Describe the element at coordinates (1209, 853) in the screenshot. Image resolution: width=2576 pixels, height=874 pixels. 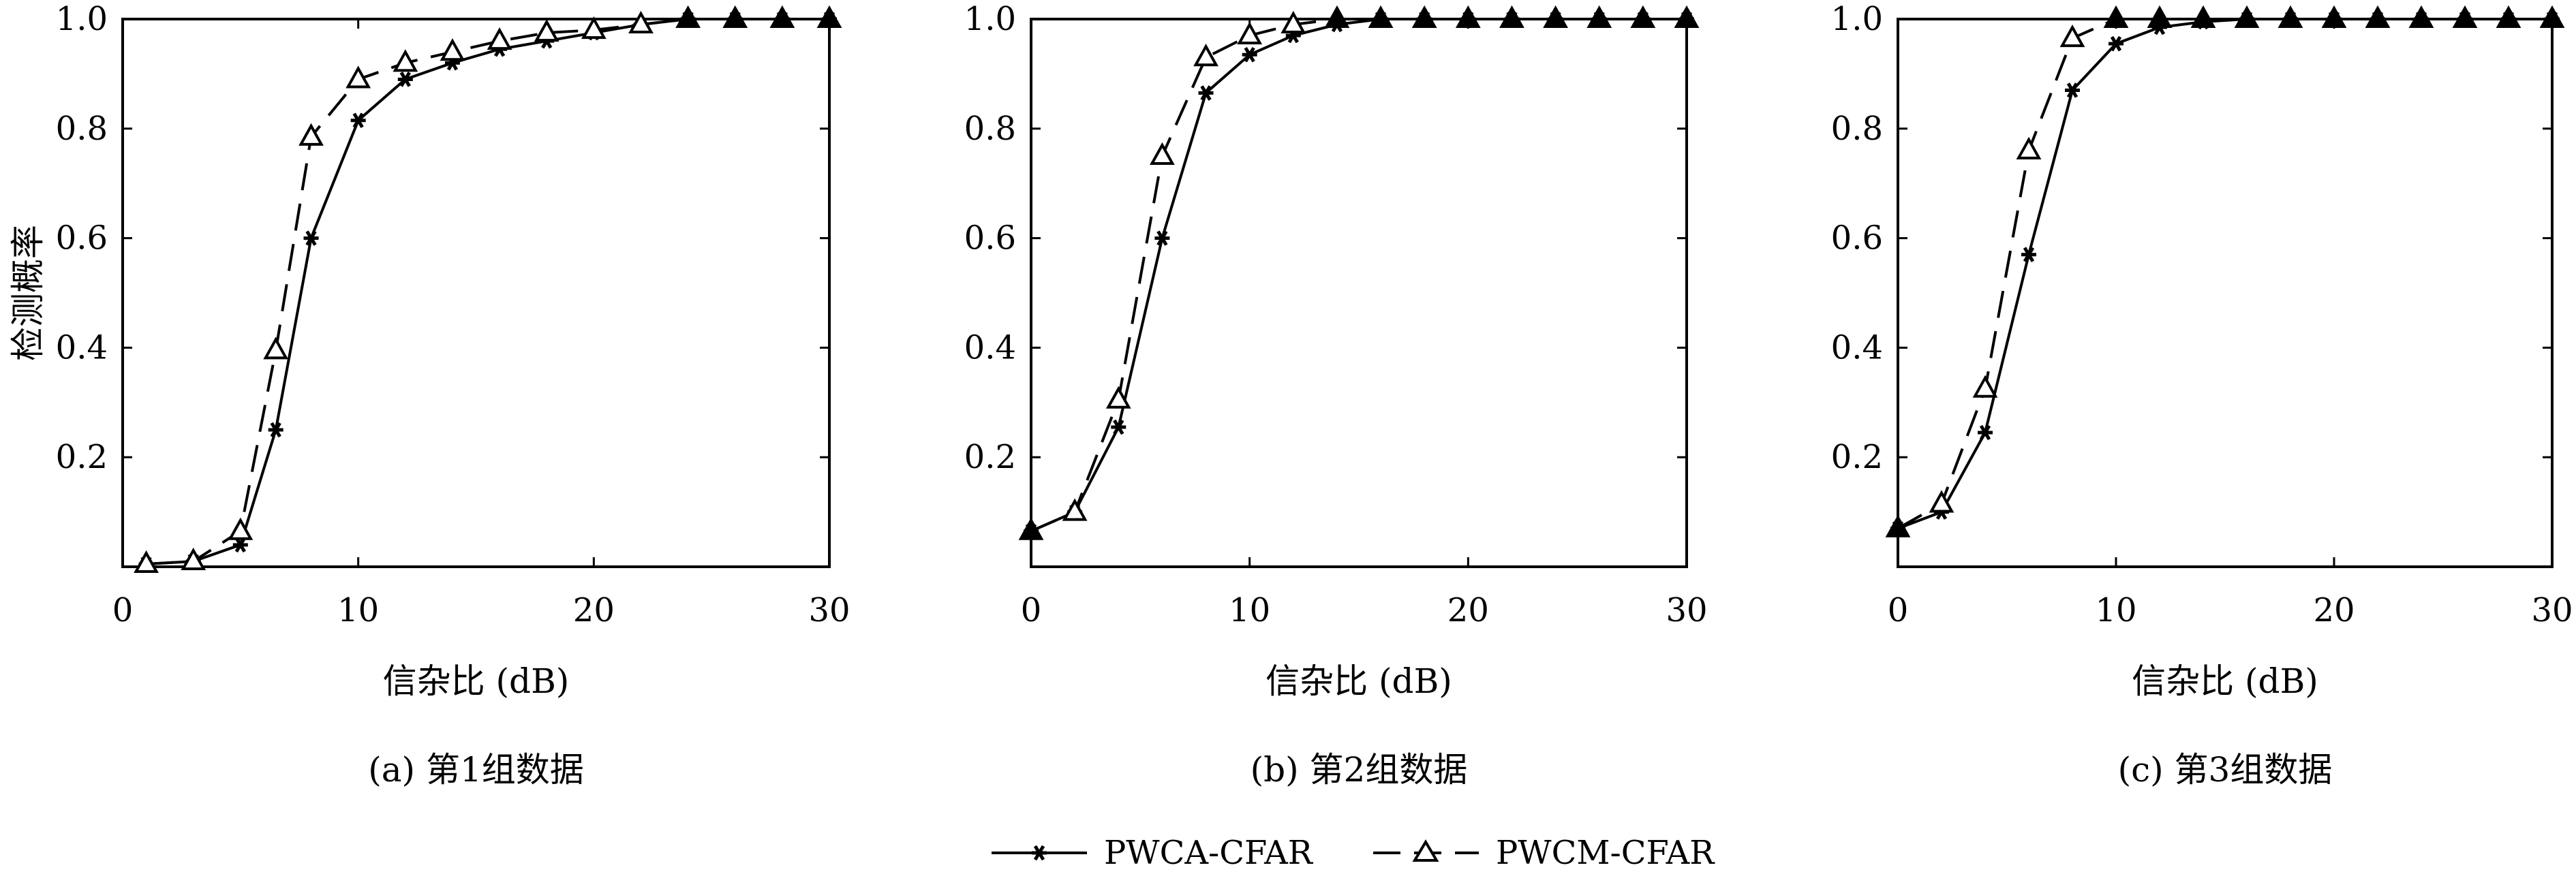
I see `legend-label-pwca: PWCA-CFAR` at that location.